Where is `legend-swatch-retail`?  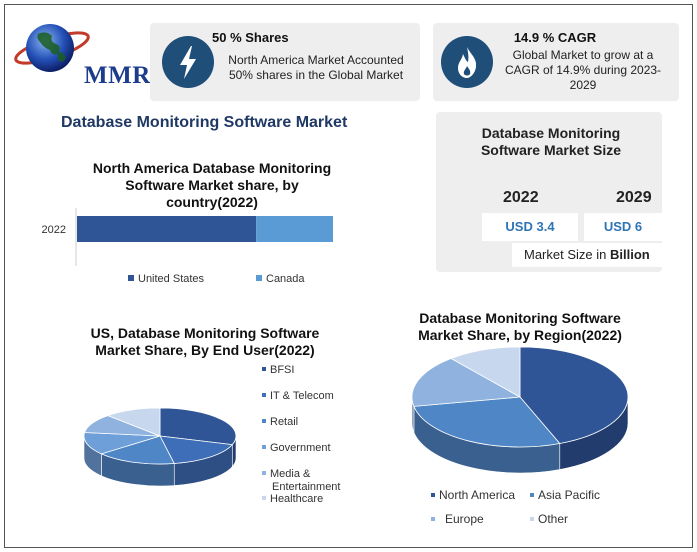 legend-swatch-retail is located at coordinates (264, 421).